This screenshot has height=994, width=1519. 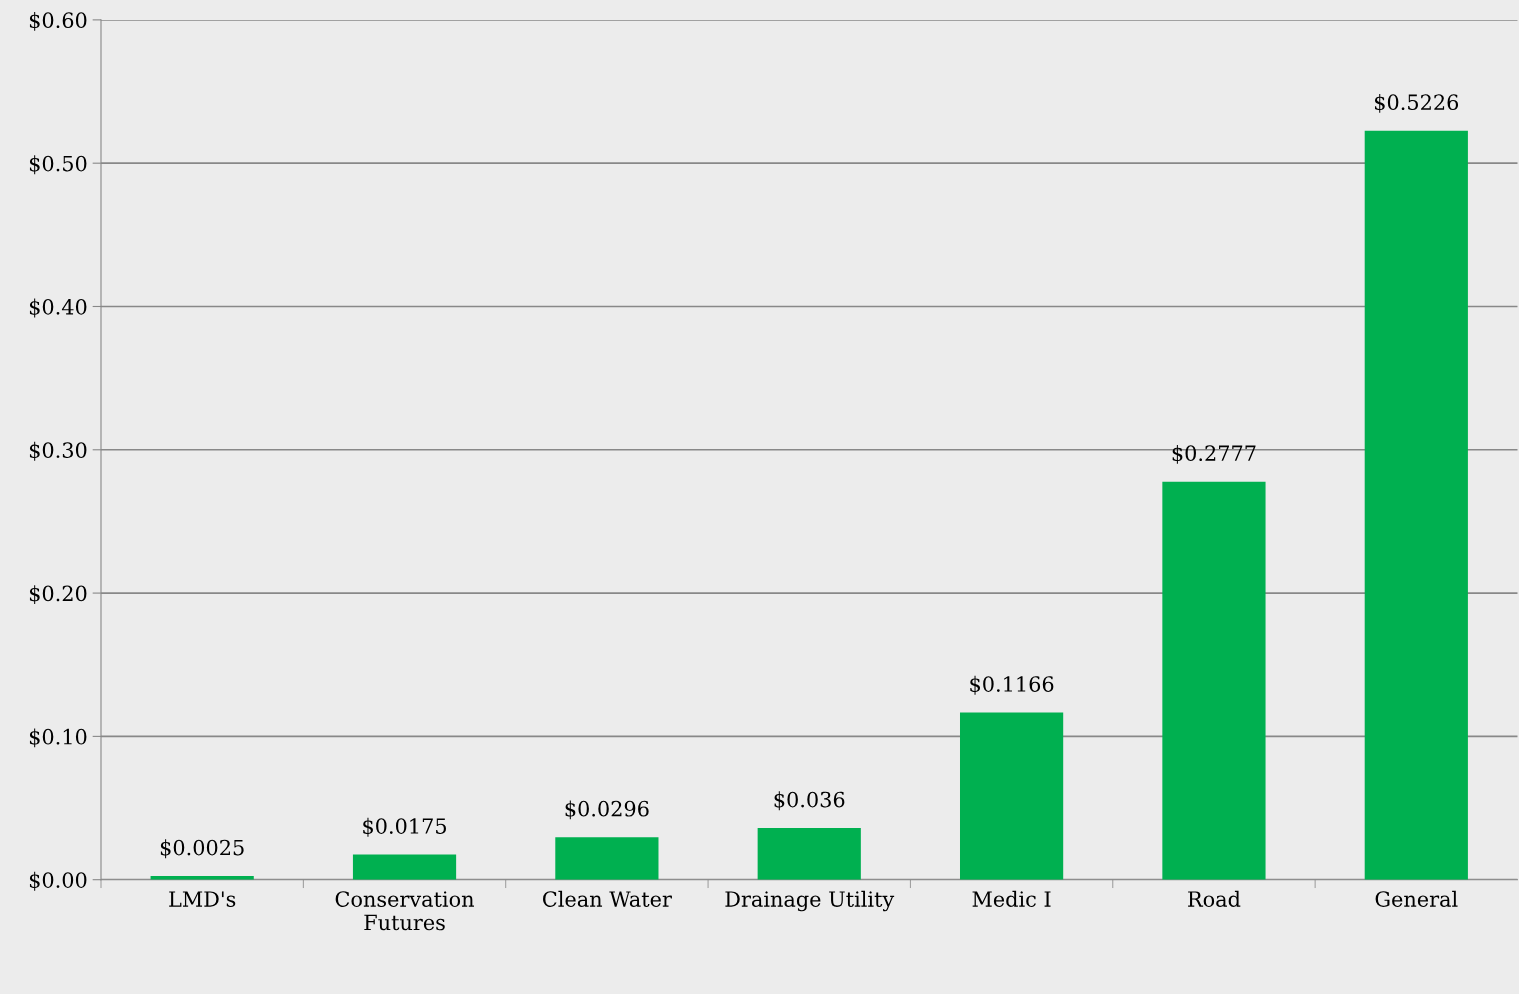 I want to click on data-label: $0.5226, so click(x=1417, y=103).